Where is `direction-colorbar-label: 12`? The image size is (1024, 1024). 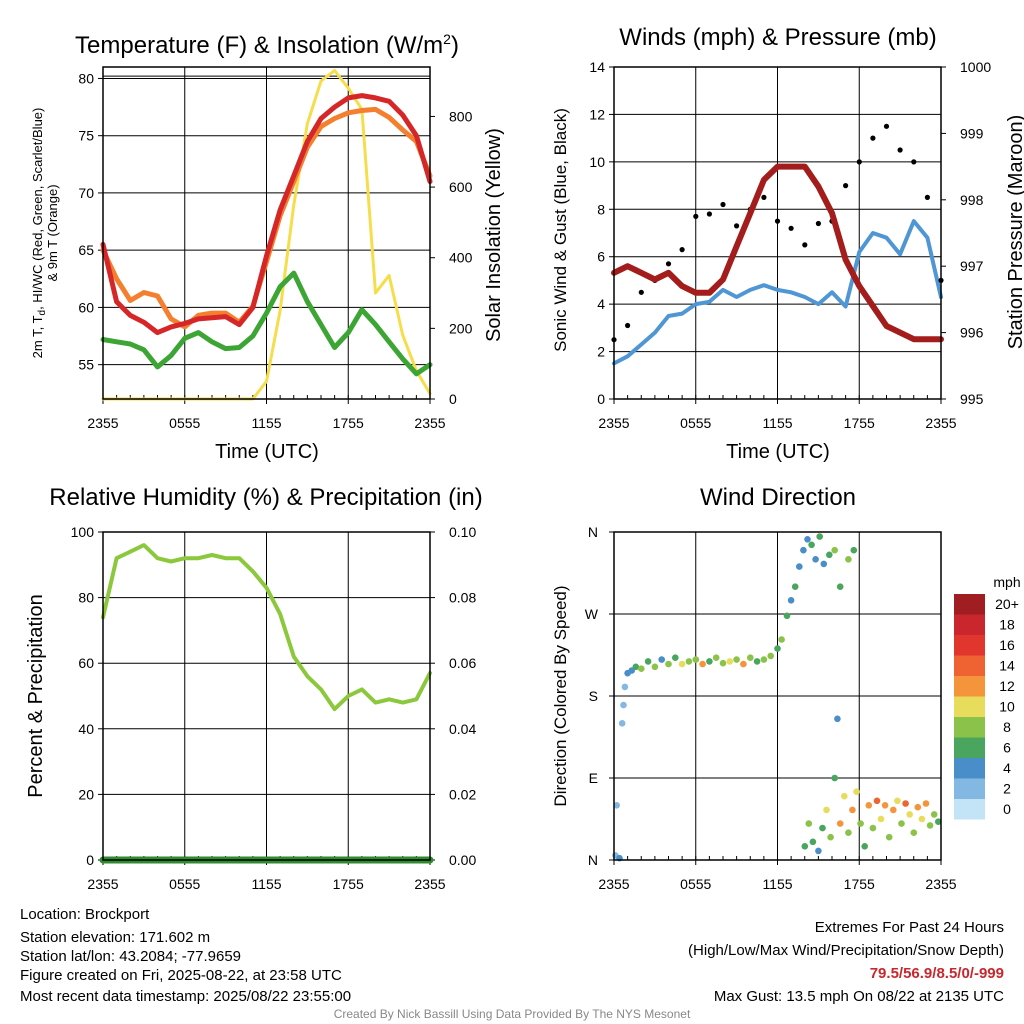 direction-colorbar-label: 12 is located at coordinates (1007, 686).